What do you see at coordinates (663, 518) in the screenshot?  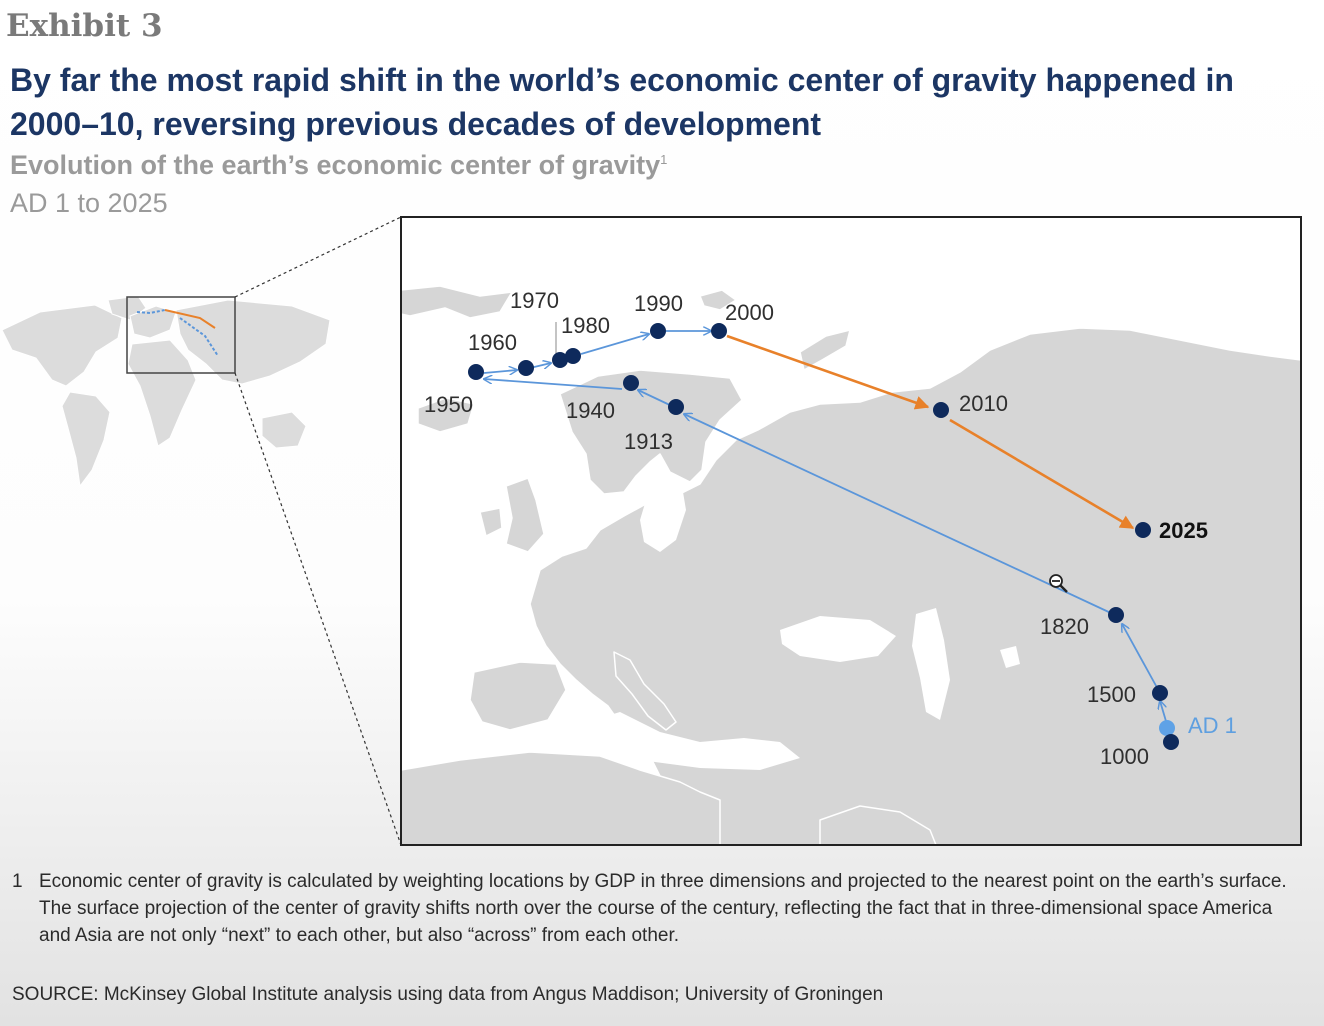 I see `baltic-sea` at bounding box center [663, 518].